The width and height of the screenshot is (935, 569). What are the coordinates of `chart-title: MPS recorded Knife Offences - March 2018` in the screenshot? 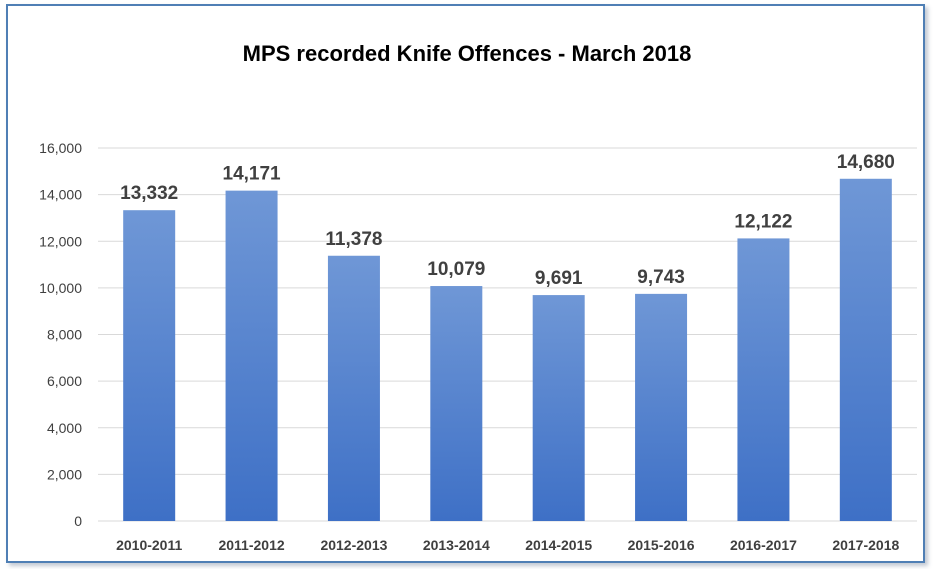 It's located at (467, 53).